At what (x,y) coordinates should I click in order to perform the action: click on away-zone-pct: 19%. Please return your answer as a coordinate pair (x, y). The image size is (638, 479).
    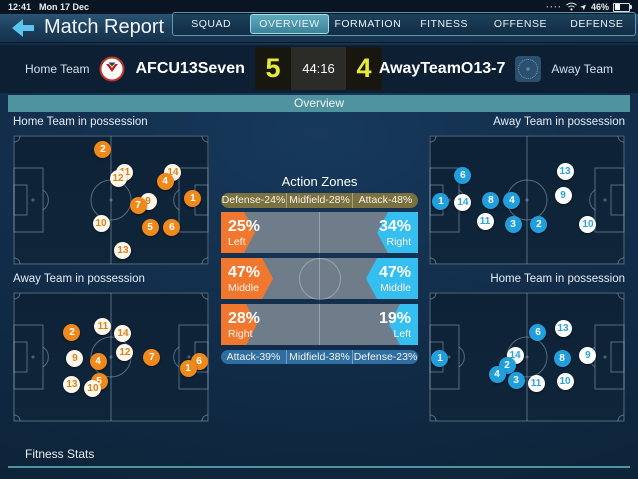
    Looking at the image, I should click on (394, 318).